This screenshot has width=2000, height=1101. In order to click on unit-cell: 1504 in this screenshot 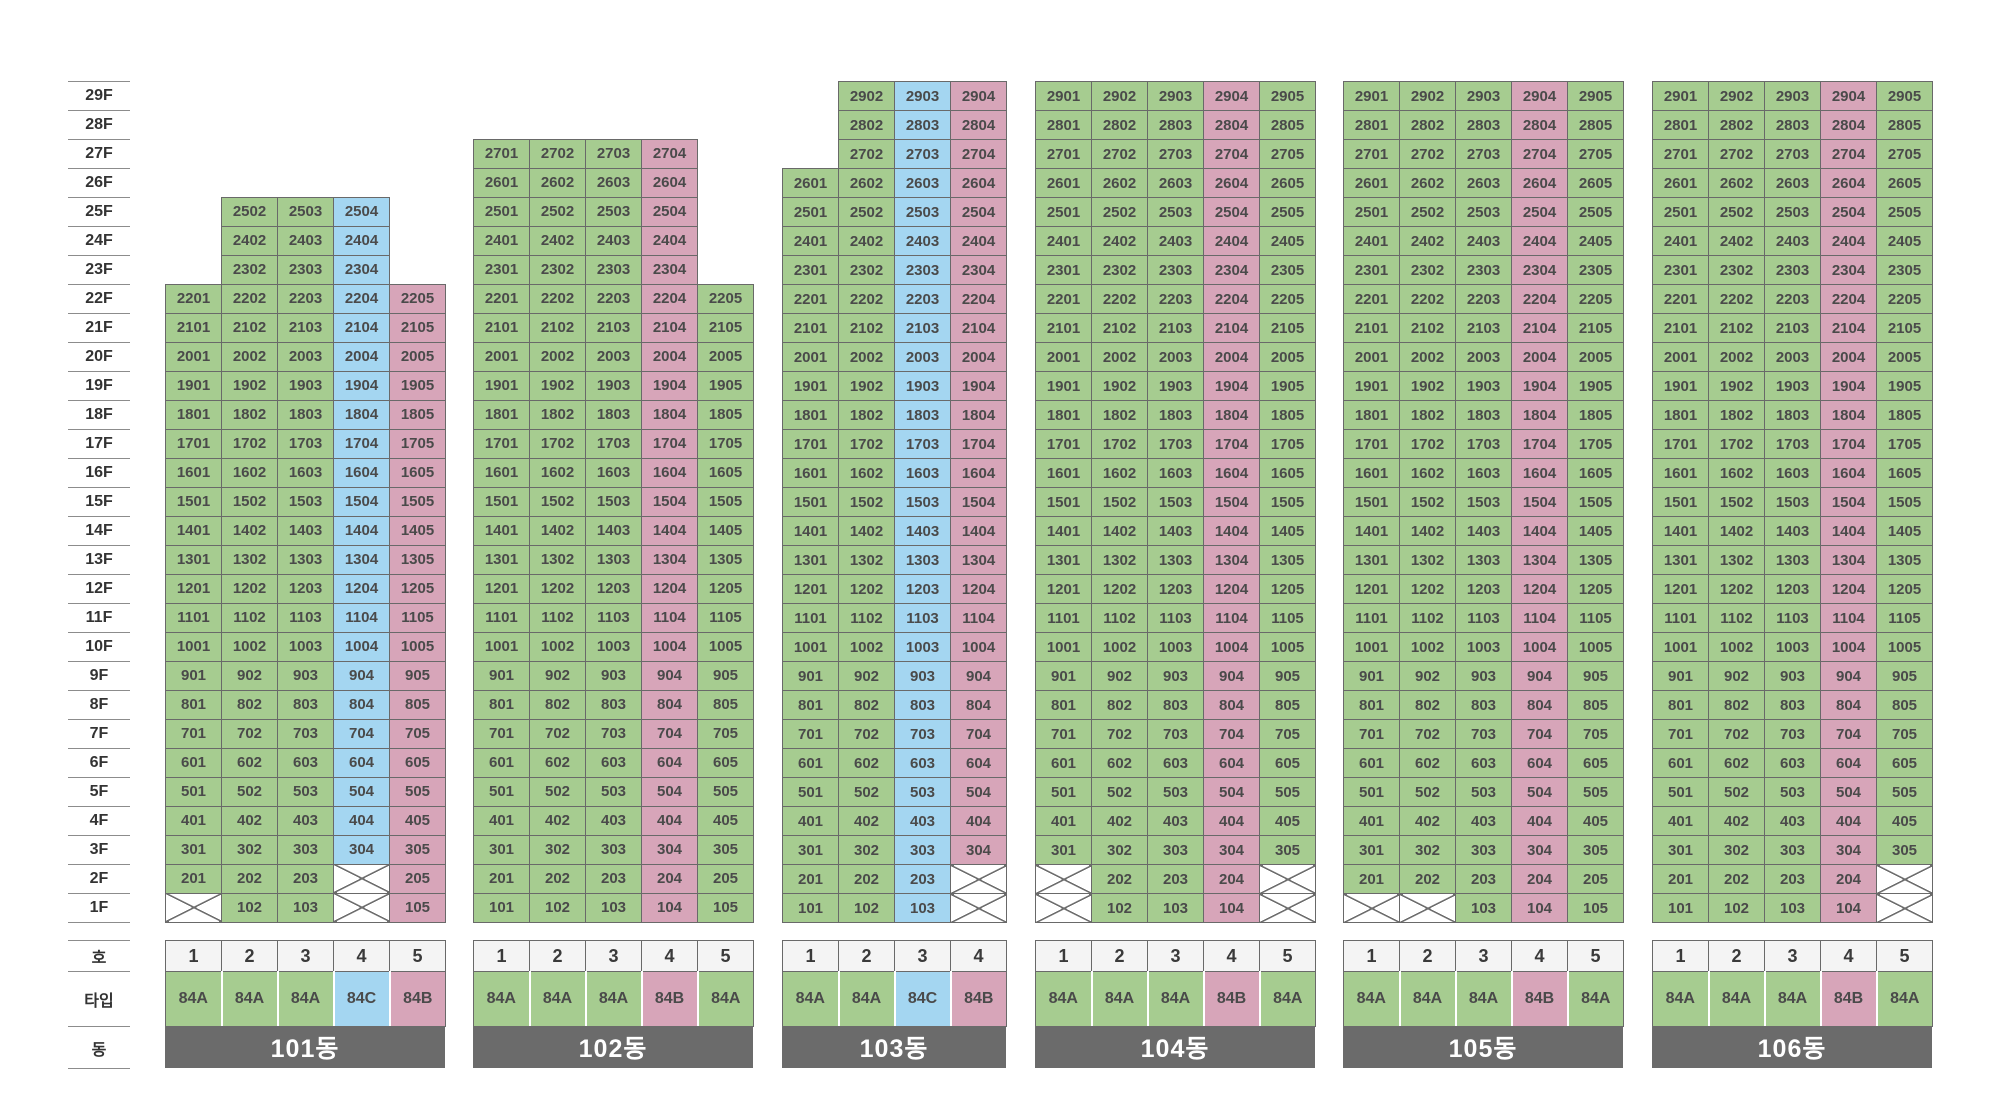, I will do `click(361, 501)`.